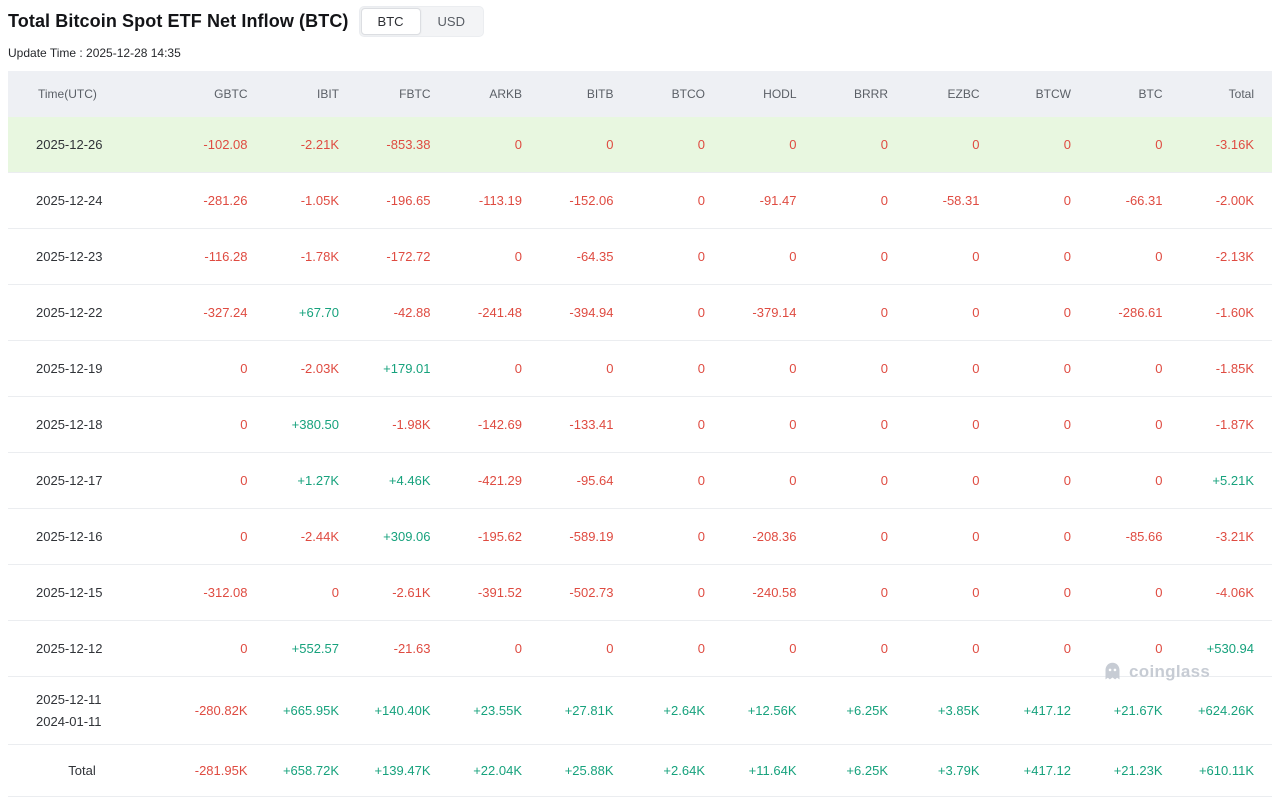 Image resolution: width=1280 pixels, height=797 pixels. Describe the element at coordinates (586, 710) in the screenshot. I see `value-cell-bitb: +27.81K` at that location.